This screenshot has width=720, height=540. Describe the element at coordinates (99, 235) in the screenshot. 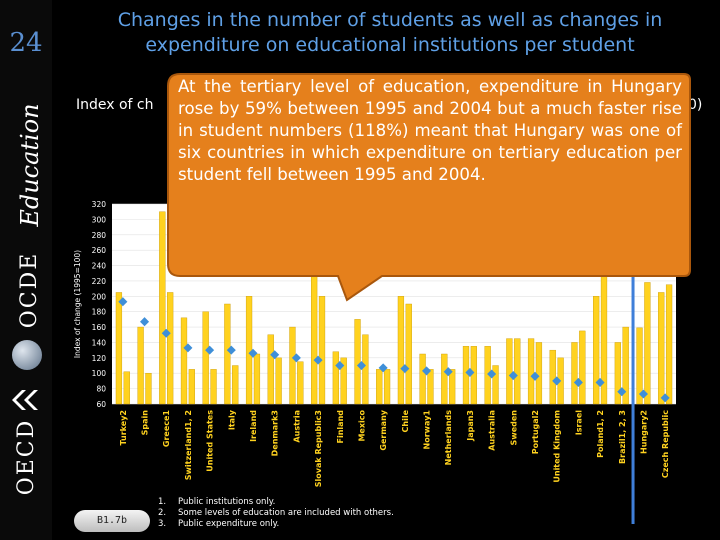

I see `y-tick-label: 280` at that location.